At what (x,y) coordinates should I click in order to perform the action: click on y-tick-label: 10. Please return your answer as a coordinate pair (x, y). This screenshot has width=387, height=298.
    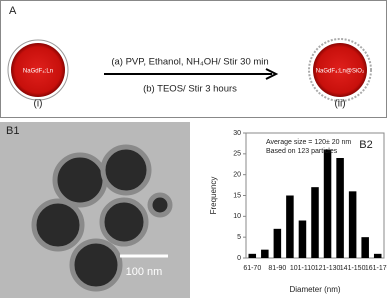
    Looking at the image, I should click on (237, 216).